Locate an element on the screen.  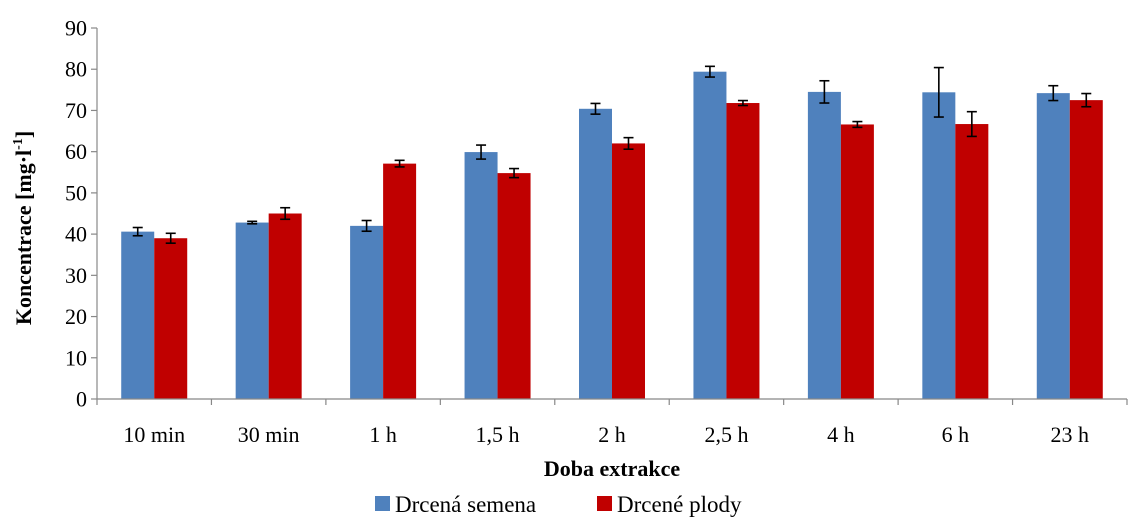
x-axis-title: Doba extrakce is located at coordinates (612, 468).